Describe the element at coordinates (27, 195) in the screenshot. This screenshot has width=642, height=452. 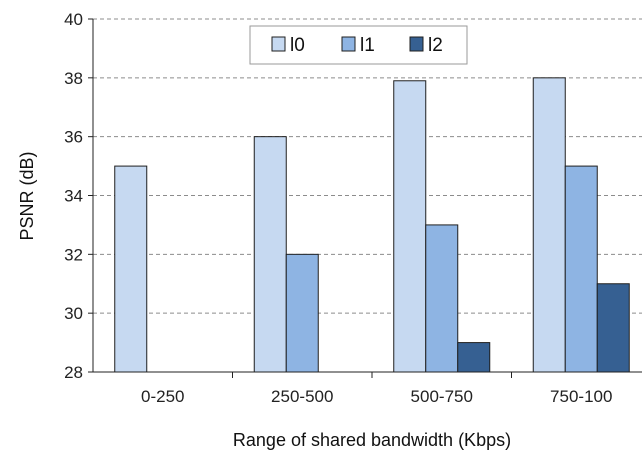
I see `y-axis-title: PSNR (dB)` at that location.